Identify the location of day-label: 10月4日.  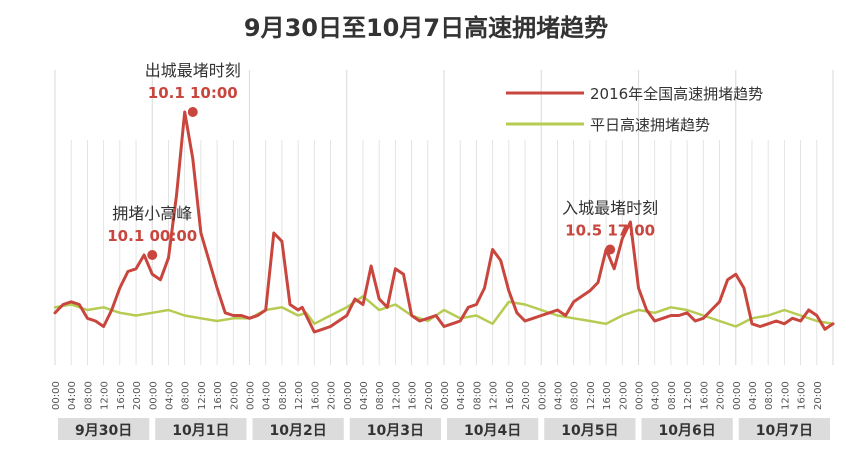
(492, 431).